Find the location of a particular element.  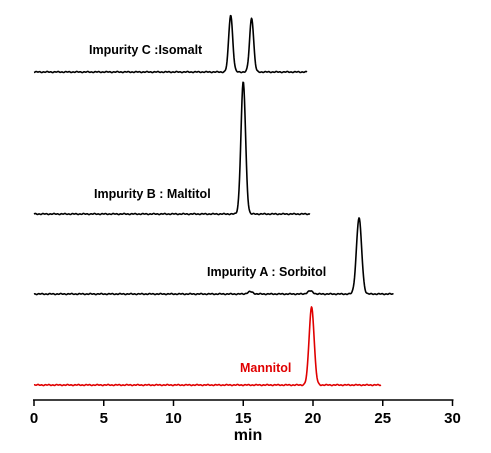

x-tick-label: 5 is located at coordinates (104, 418).